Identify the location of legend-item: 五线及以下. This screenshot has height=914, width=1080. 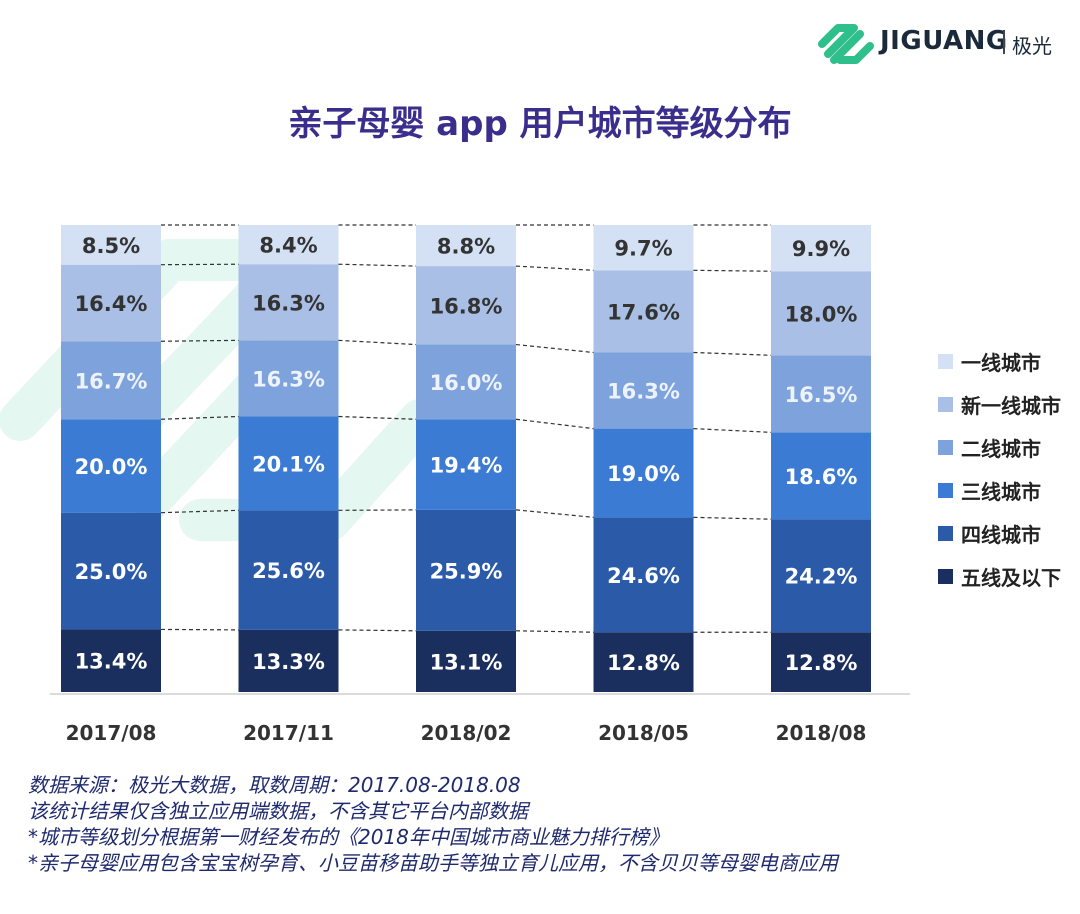
(999, 576).